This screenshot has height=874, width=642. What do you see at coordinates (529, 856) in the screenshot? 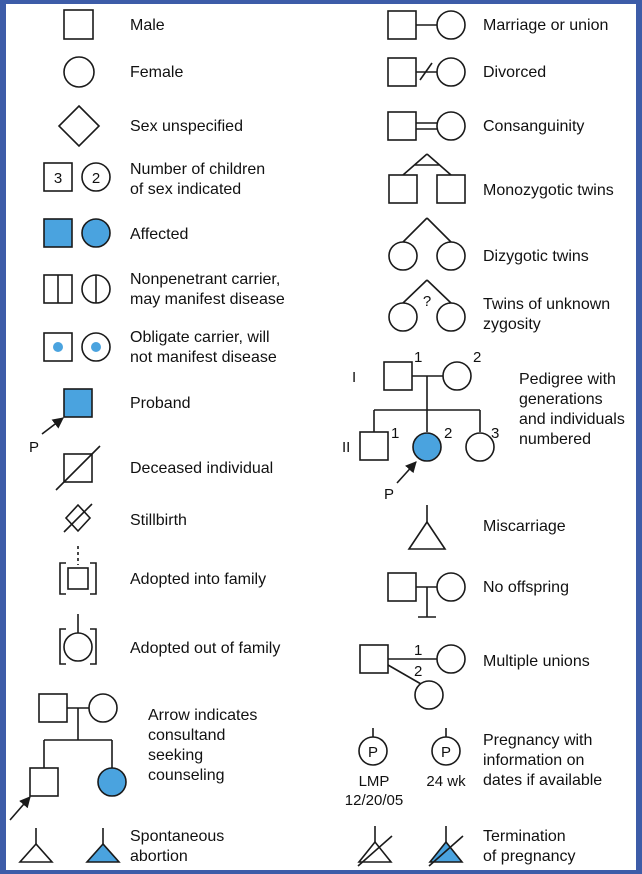
I see `termination-line2: of pregnancy` at bounding box center [529, 856].